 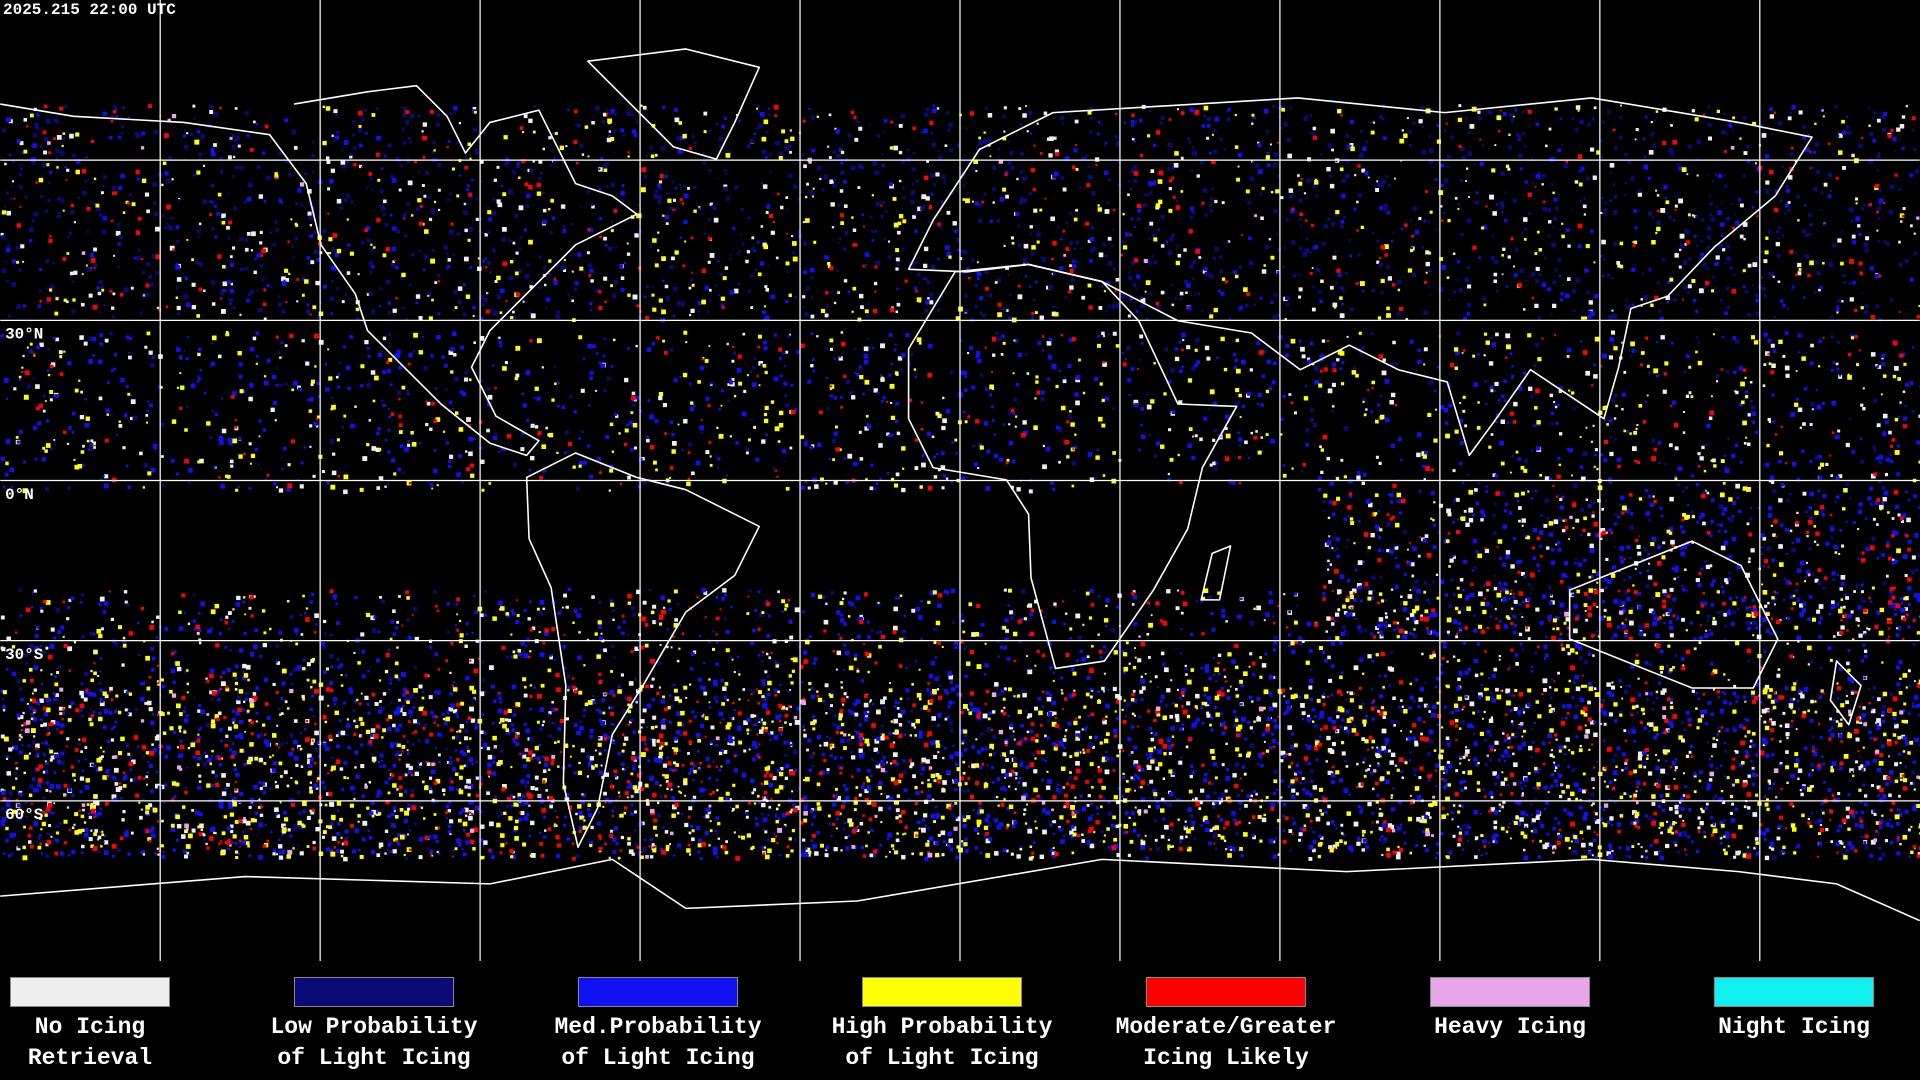 What do you see at coordinates (942, 1043) in the screenshot?
I see `legend-label: High Probability of Light Icing` at bounding box center [942, 1043].